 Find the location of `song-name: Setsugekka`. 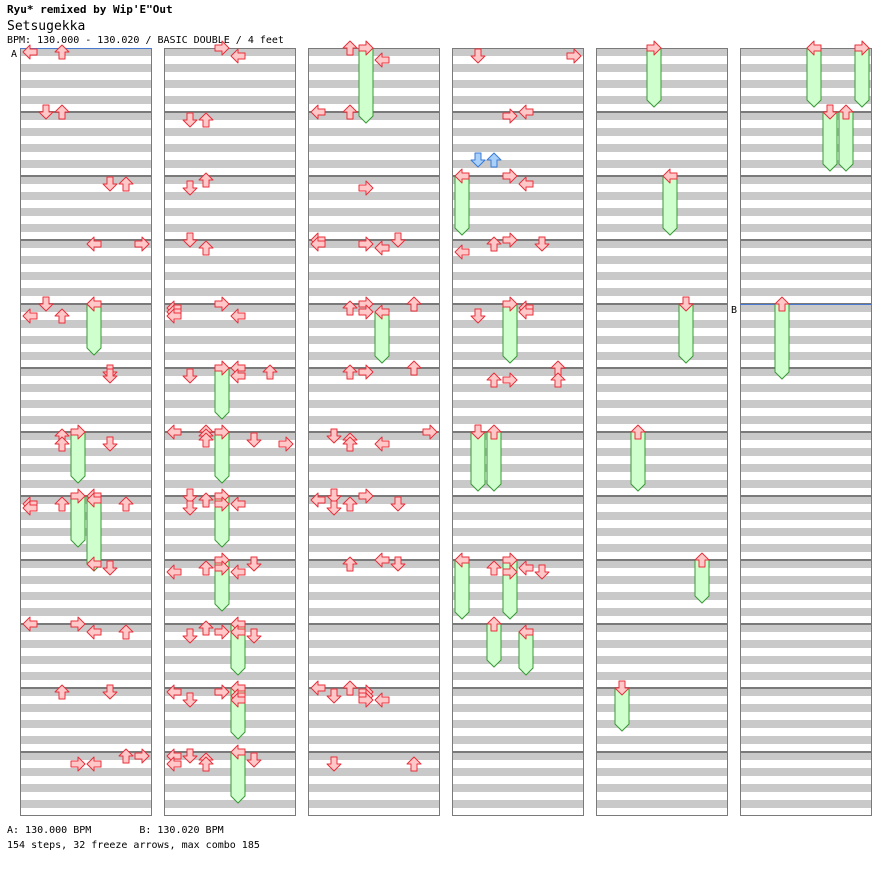

song-name: Setsugekka is located at coordinates (46, 26).